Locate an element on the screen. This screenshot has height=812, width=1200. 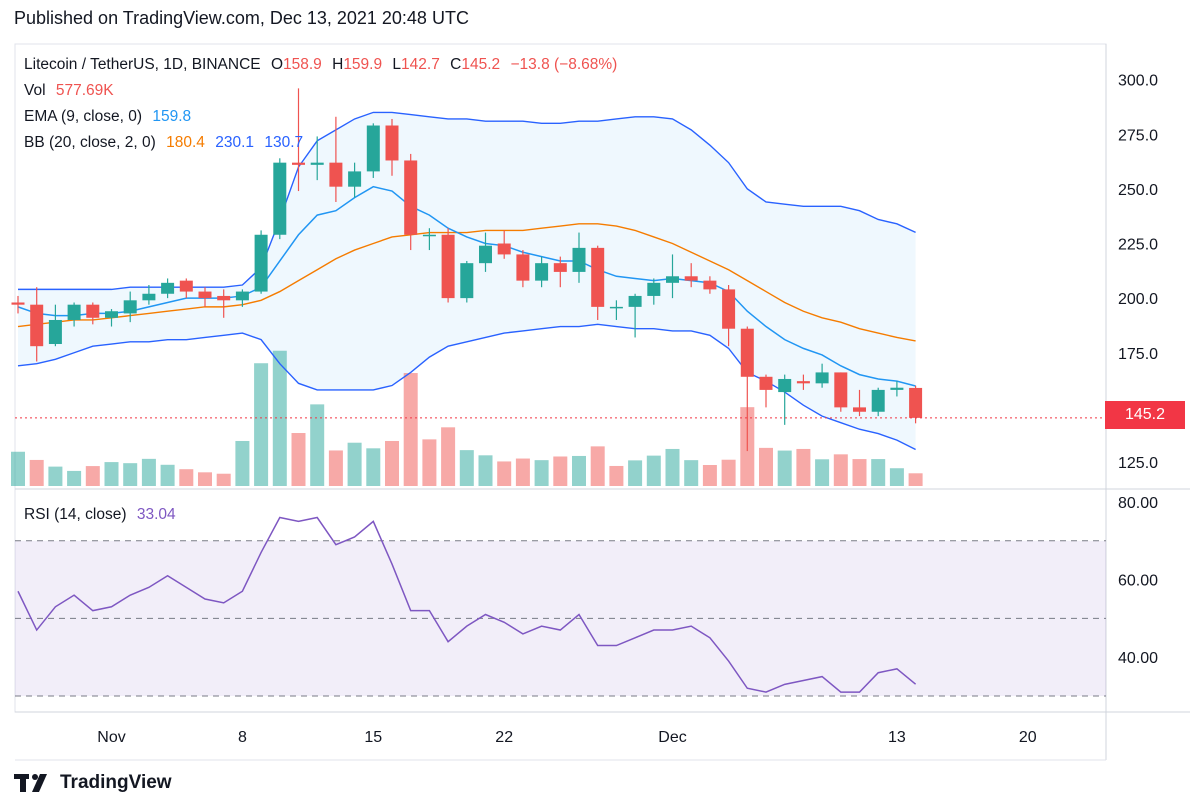
time-tick-label: Dec is located at coordinates (672, 737).